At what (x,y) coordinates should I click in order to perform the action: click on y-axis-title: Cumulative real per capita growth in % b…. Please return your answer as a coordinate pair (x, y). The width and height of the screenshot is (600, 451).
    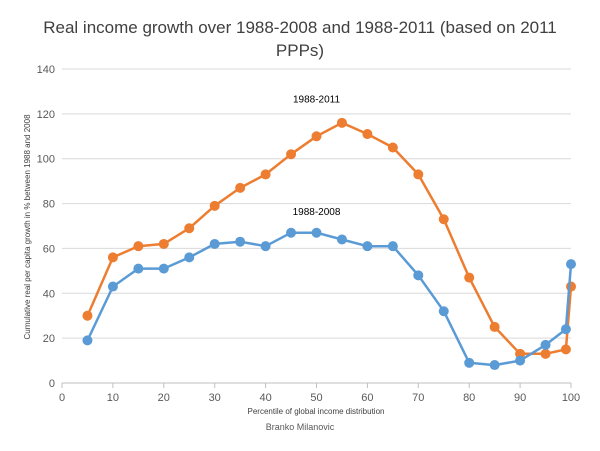
    Looking at the image, I should click on (27, 227).